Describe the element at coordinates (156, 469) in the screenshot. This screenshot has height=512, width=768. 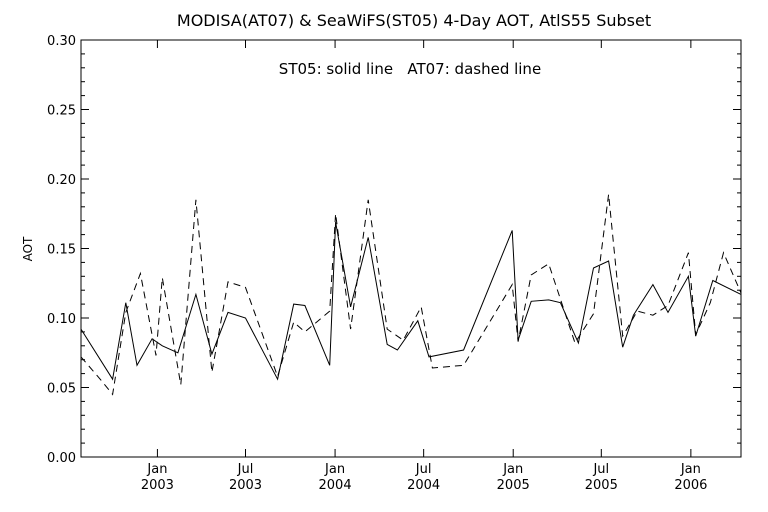
I see `x-tick-month-0: Jan` at that location.